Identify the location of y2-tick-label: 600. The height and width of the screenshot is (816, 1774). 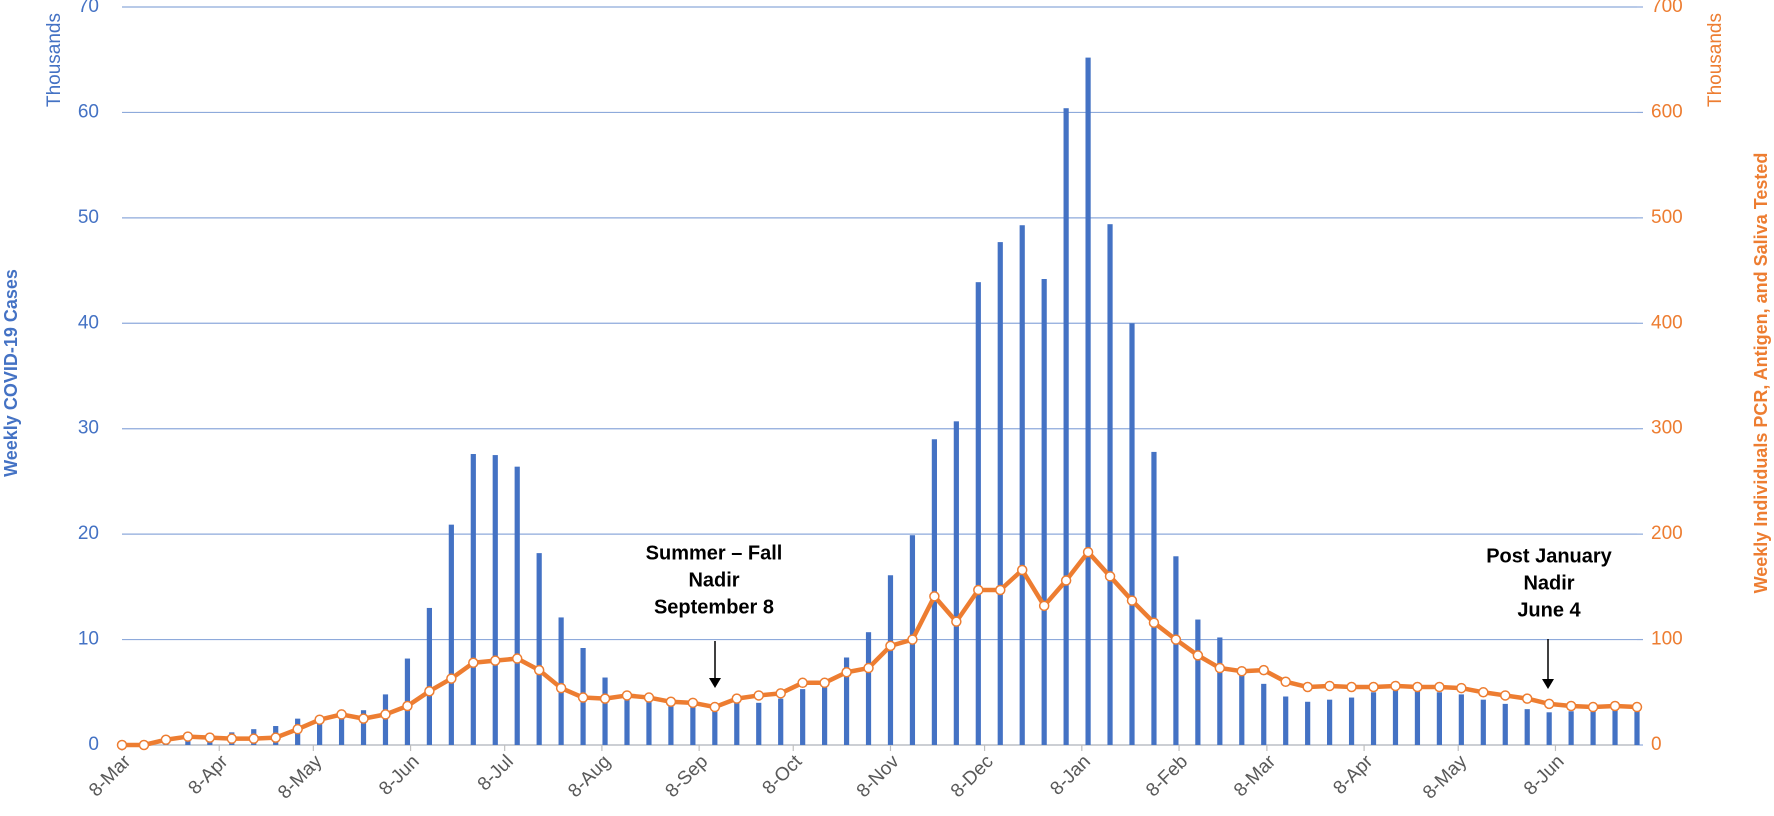
(1667, 111).